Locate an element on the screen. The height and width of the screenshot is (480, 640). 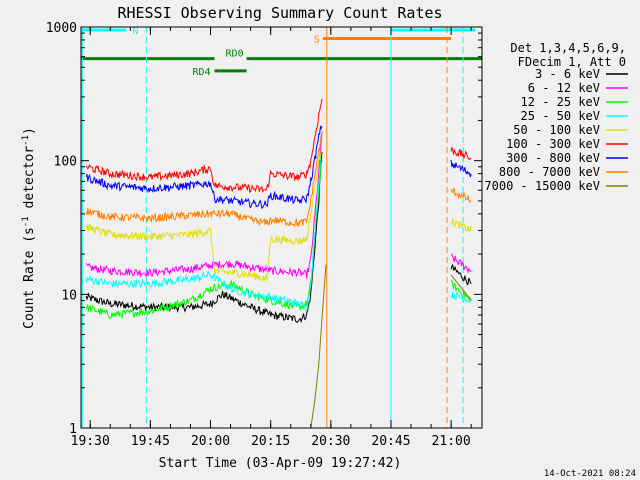
y-axis-label: Count Rate (s-1 detector-1) is located at coordinates (29, 228).